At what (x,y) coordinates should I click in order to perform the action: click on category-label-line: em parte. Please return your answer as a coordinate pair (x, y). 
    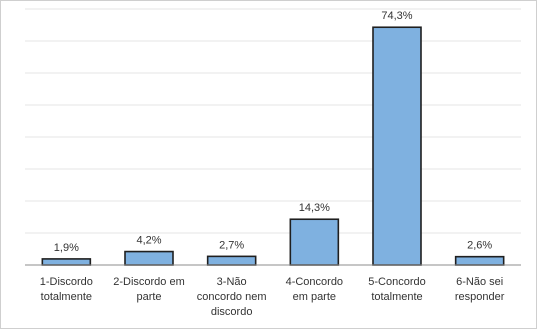
    Looking at the image, I should click on (314, 297).